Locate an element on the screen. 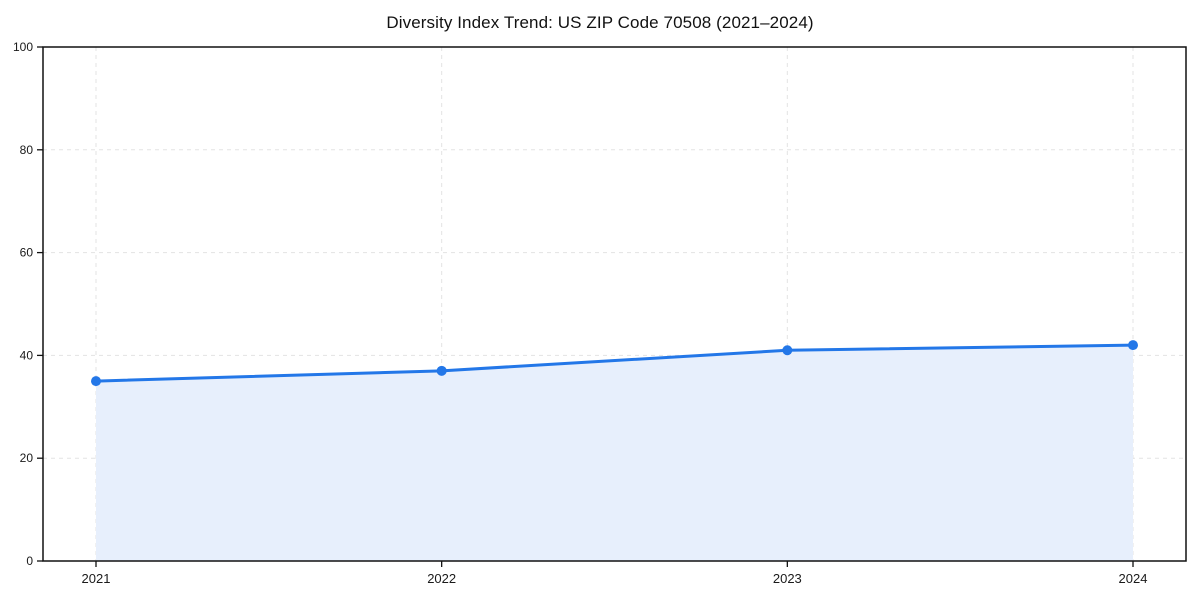  x-tick-label: 2024 is located at coordinates (1133, 578).